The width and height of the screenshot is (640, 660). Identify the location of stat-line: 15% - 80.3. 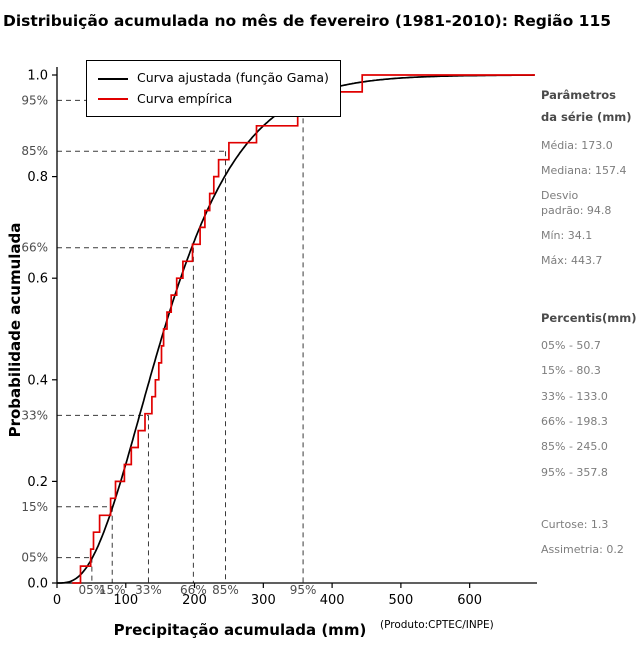
(571, 371).